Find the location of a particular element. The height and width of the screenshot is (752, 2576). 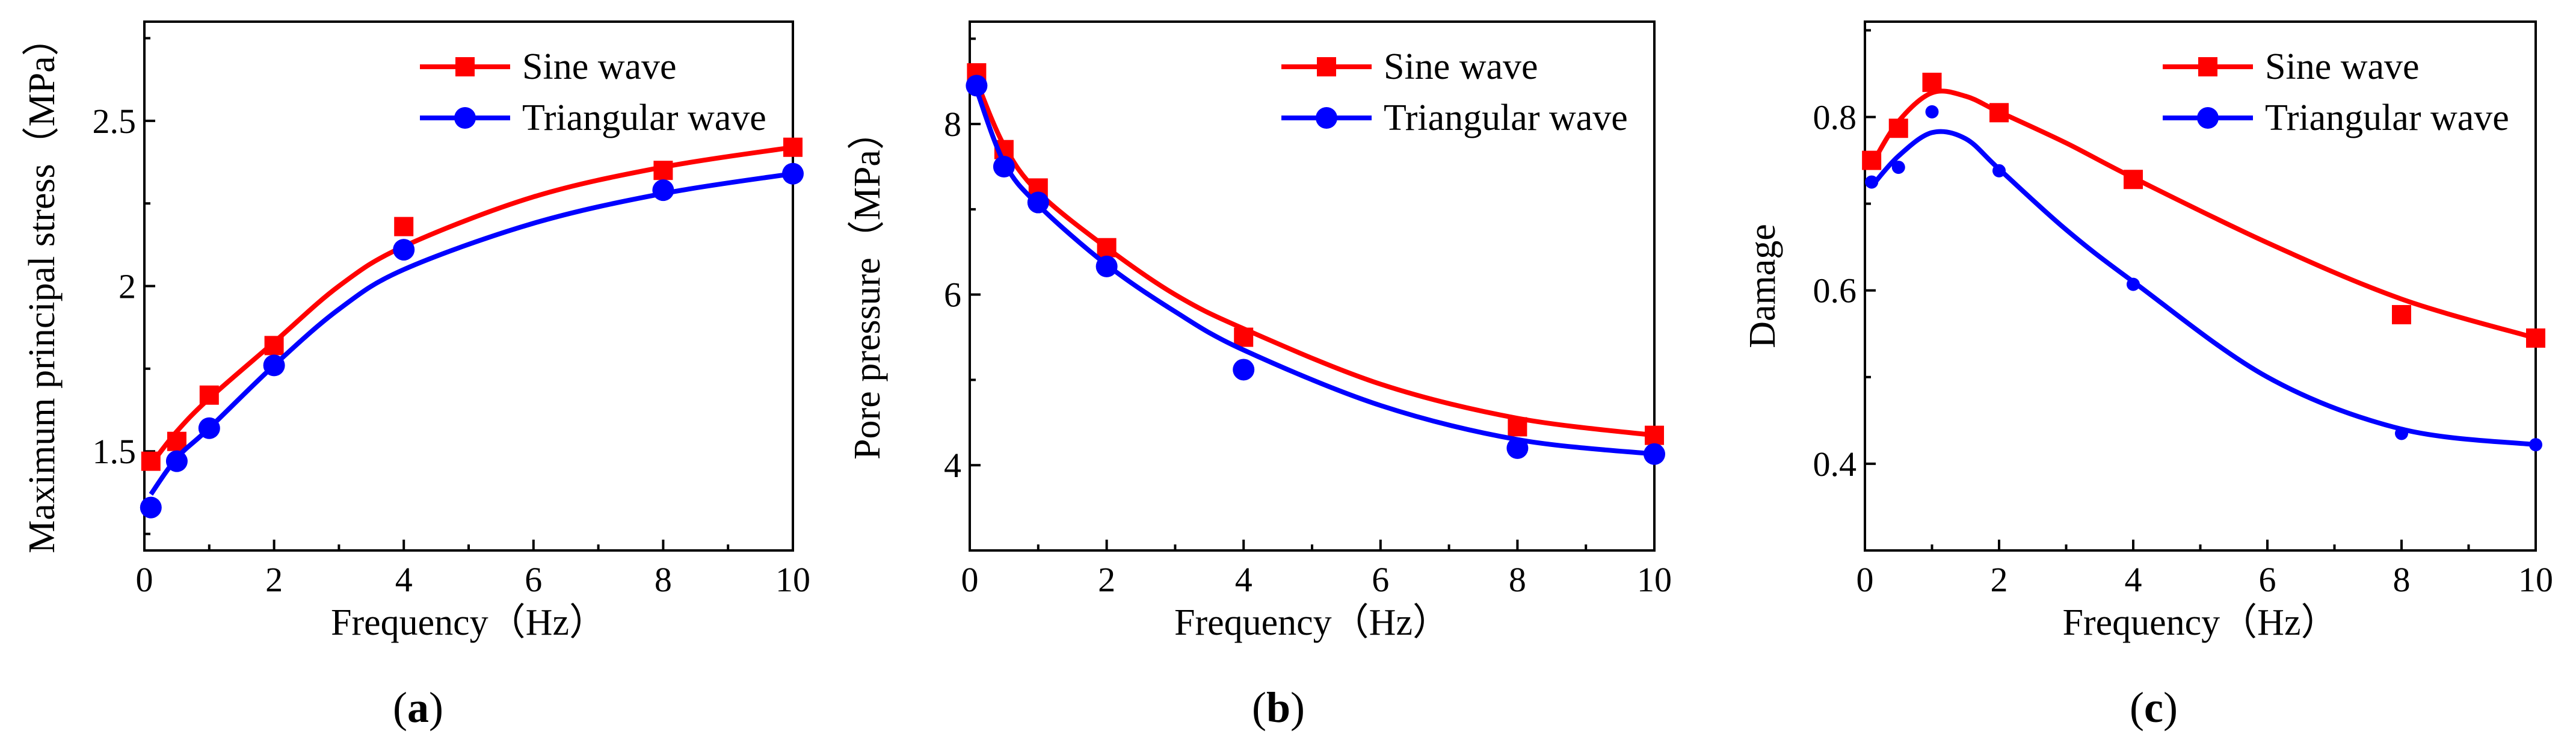

panel-label: (a) is located at coordinates (418, 707).